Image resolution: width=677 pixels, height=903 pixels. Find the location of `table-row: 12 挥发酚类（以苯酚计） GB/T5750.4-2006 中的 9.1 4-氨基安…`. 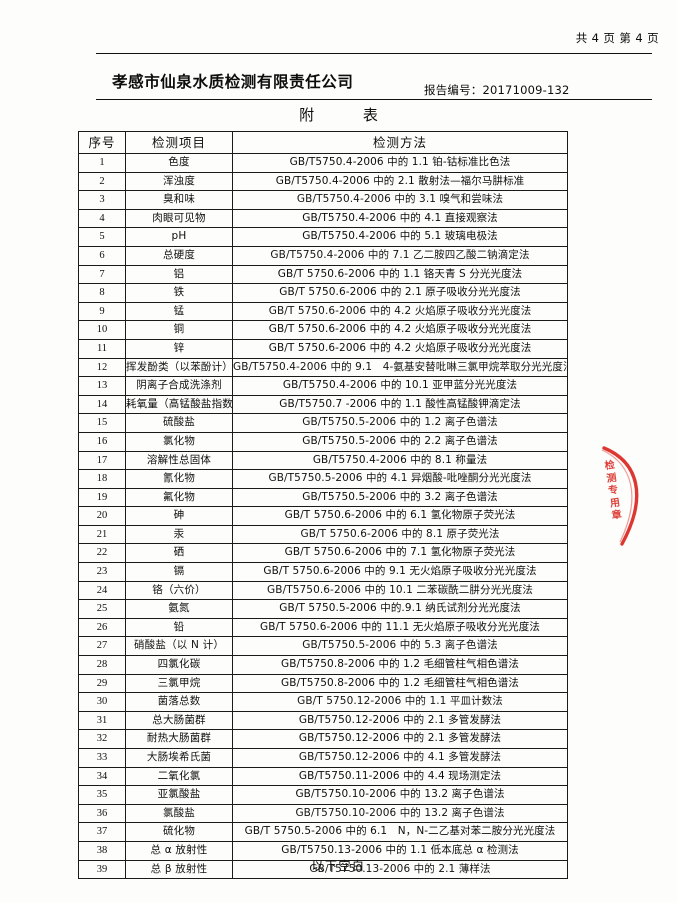

table-row: 12 挥发酚类（以苯酚计） GB/T5750.4-2006 中的 9.1 4-氨基安… is located at coordinates (323, 367).